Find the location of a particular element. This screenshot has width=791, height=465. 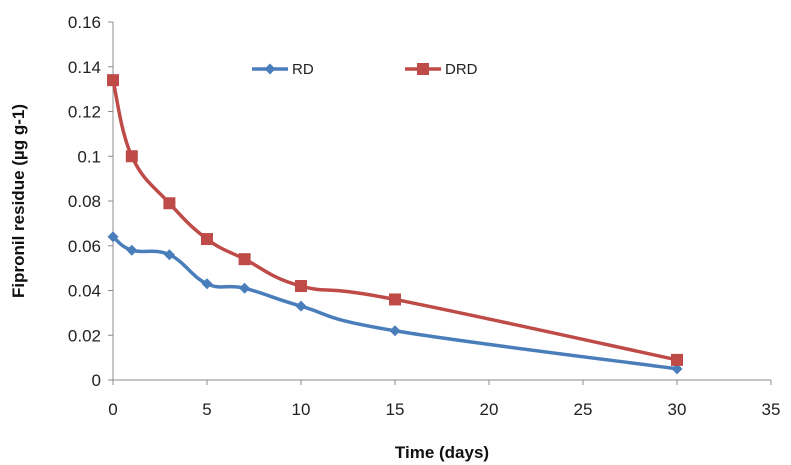

y-tick-label: 0.1 is located at coordinates (89, 156).